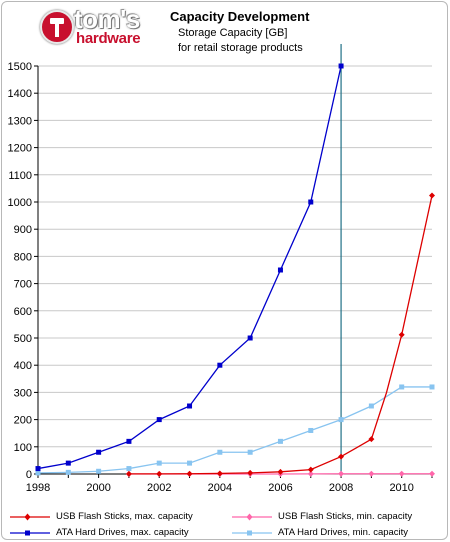 The height and width of the screenshot is (542, 450). What do you see at coordinates (23, 312) in the screenshot?
I see `y-tick-label: 600` at bounding box center [23, 312].